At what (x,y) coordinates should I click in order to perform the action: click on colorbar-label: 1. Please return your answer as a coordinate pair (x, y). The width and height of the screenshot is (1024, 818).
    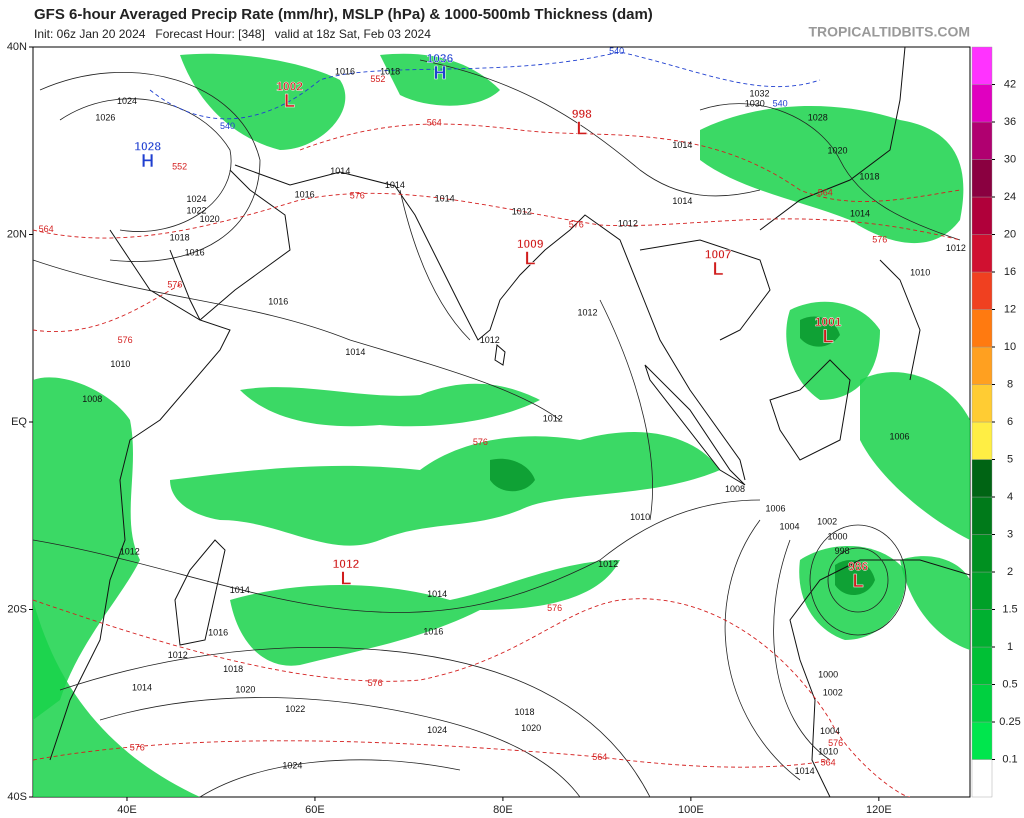
    Looking at the image, I should click on (1010, 647).